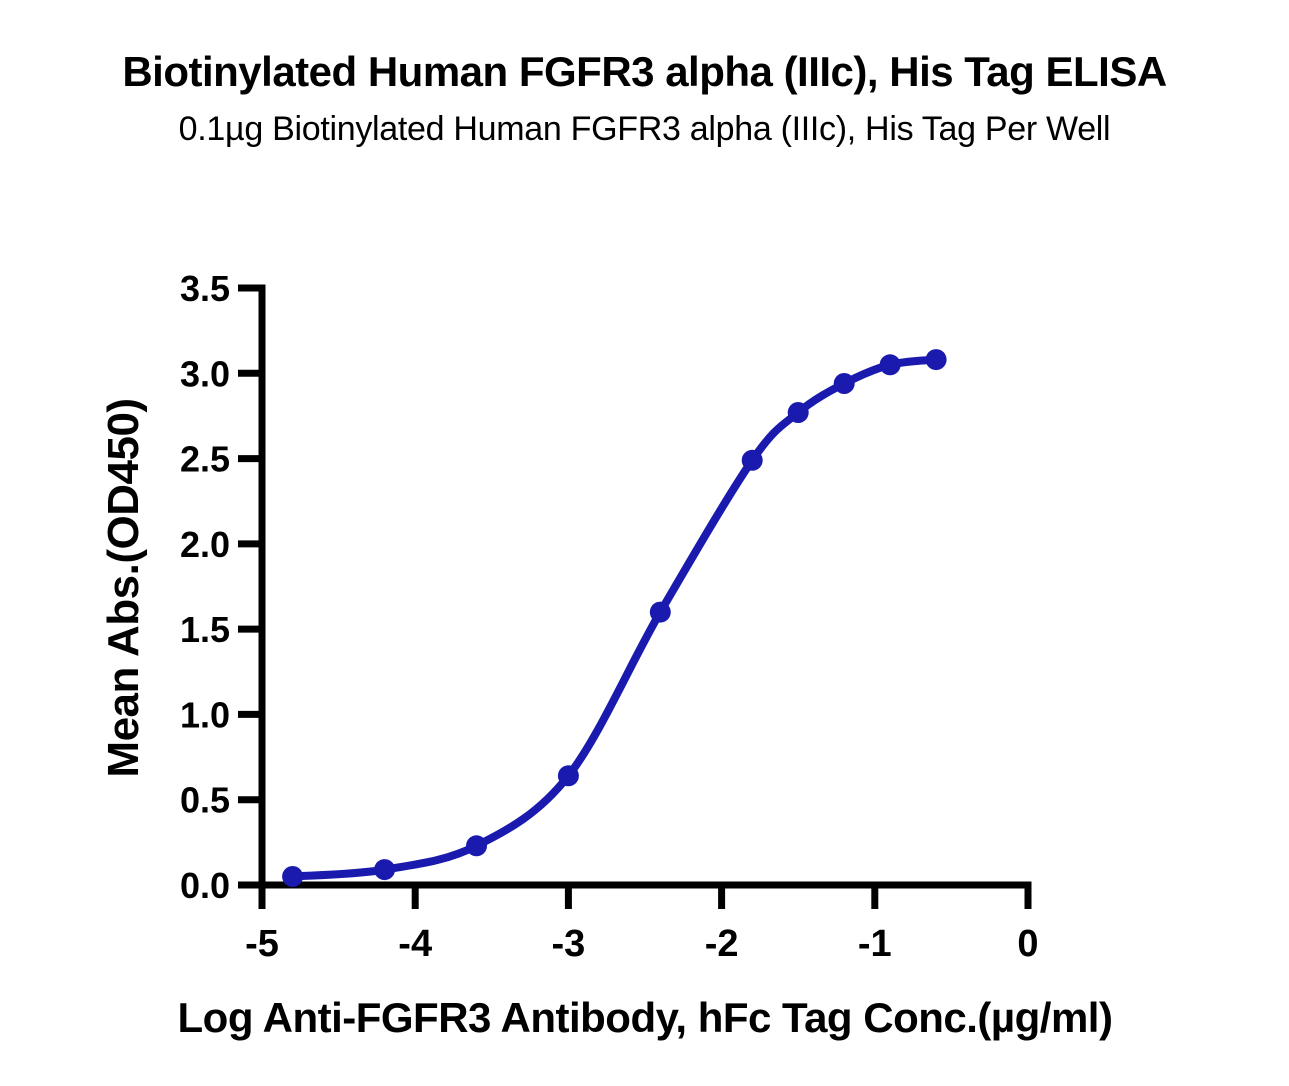 Image resolution: width=1289 pixels, height=1086 pixels. I want to click on y-tick-label: 3.0, so click(205, 373).